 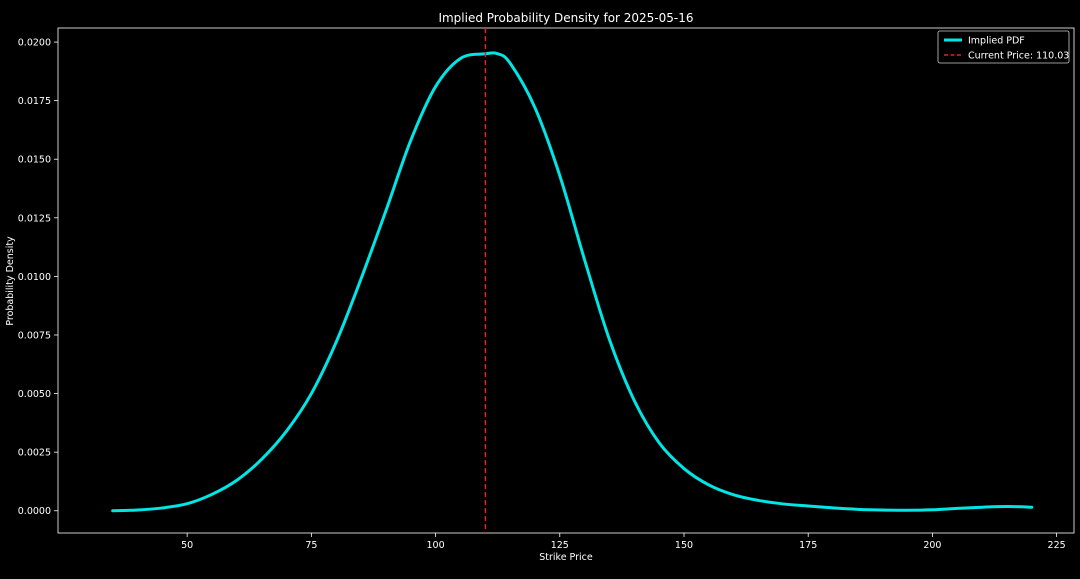 What do you see at coordinates (34, 101) in the screenshot?
I see `y-tick-label: 0.0175` at bounding box center [34, 101].